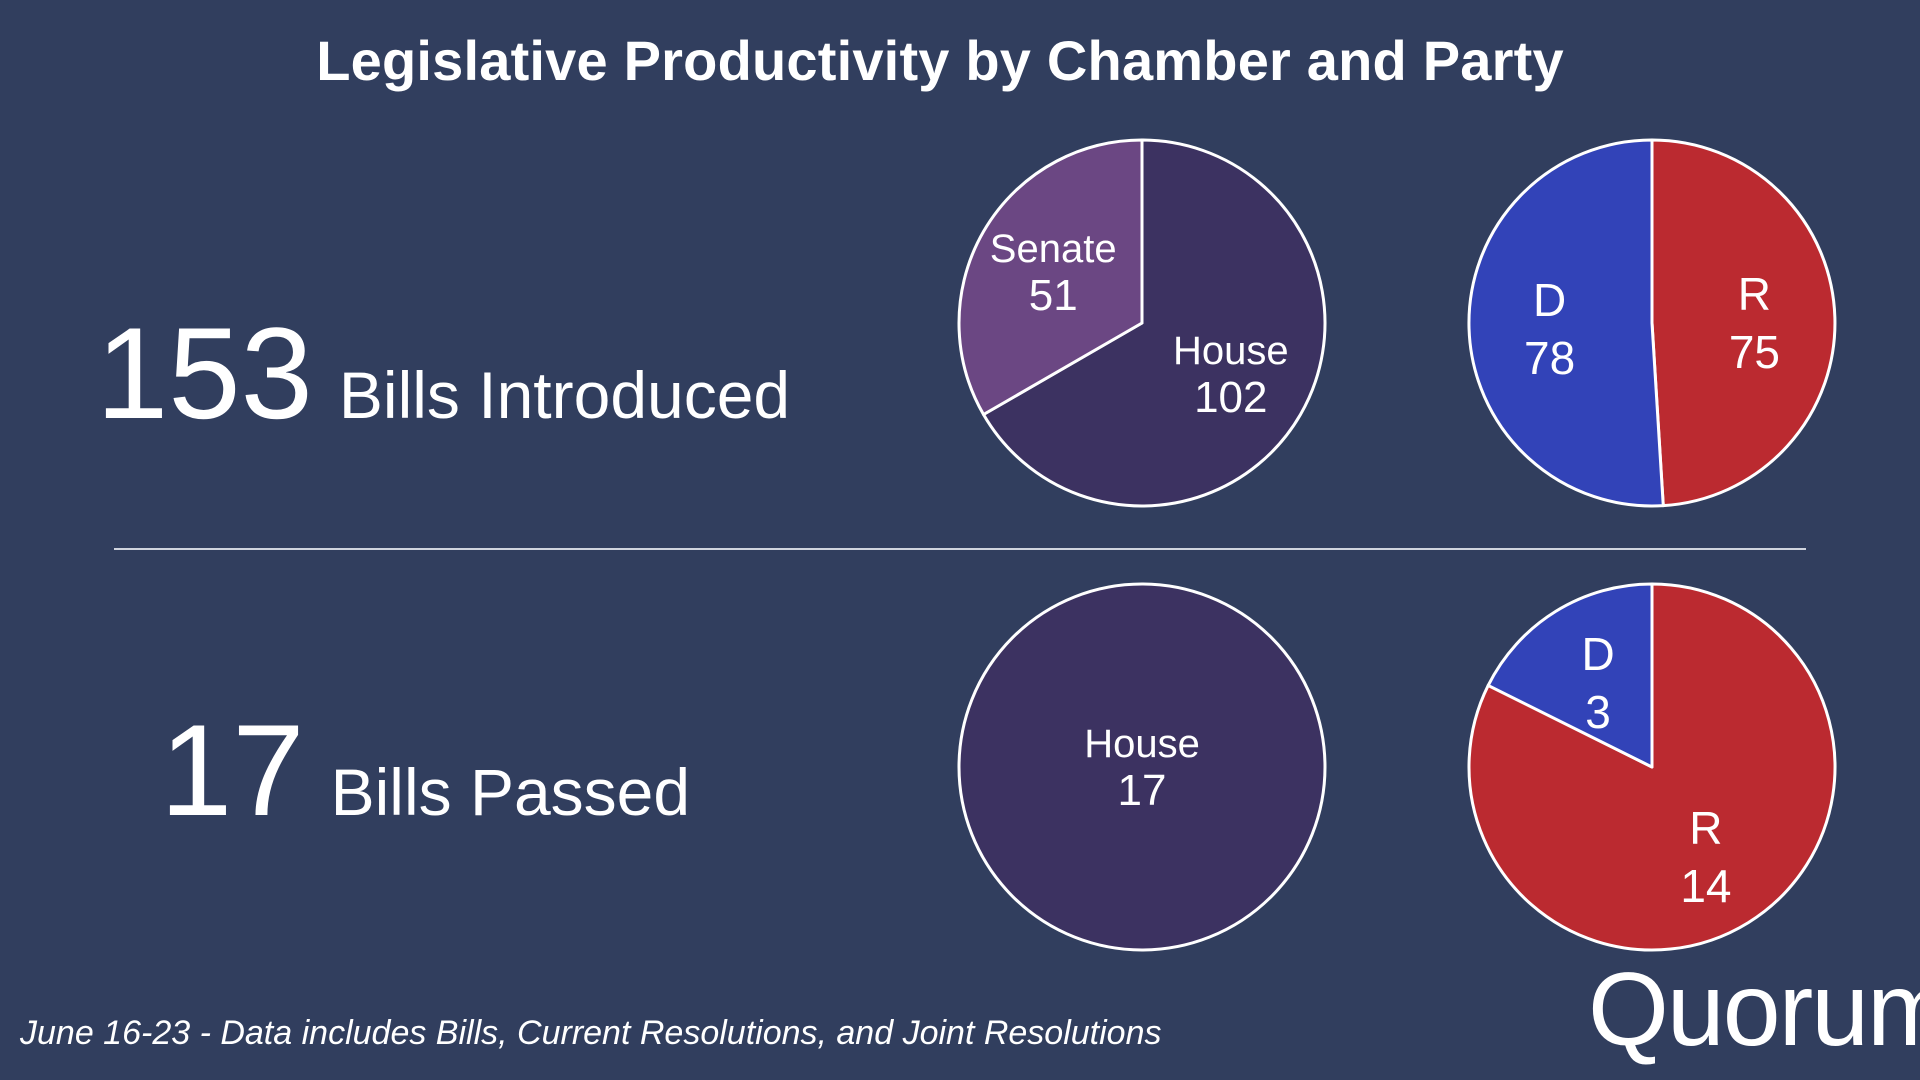  What do you see at coordinates (1142, 790) in the screenshot?
I see `slice-value-house: 17` at bounding box center [1142, 790].